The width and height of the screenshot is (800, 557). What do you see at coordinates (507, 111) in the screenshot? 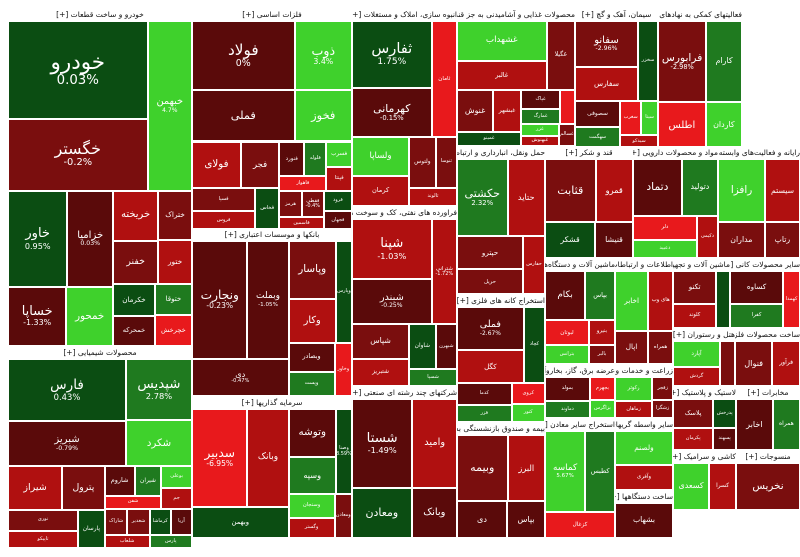
I see `symbol-tile: غبشهر` at bounding box center [507, 111].